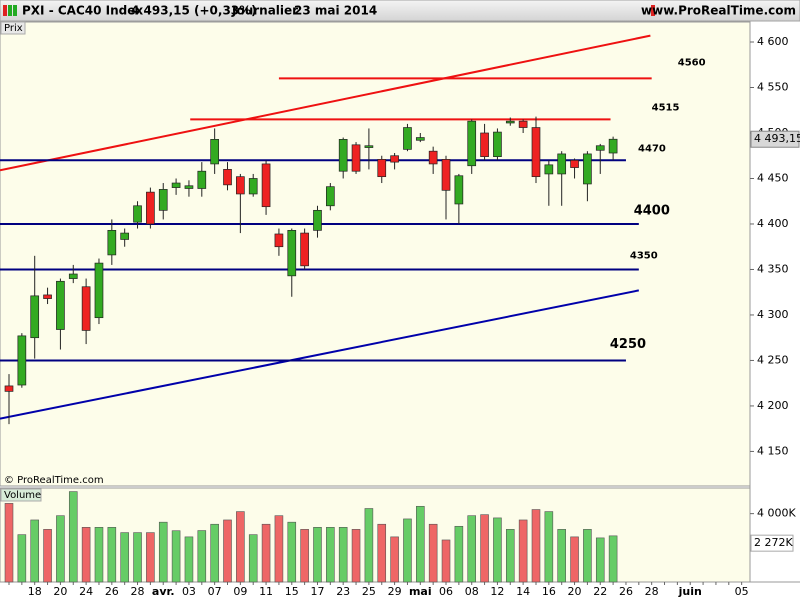 The height and width of the screenshot is (600, 800). Describe the element at coordinates (773, 177) in the screenshot. I see `y-tick-label: 4 450` at that location.